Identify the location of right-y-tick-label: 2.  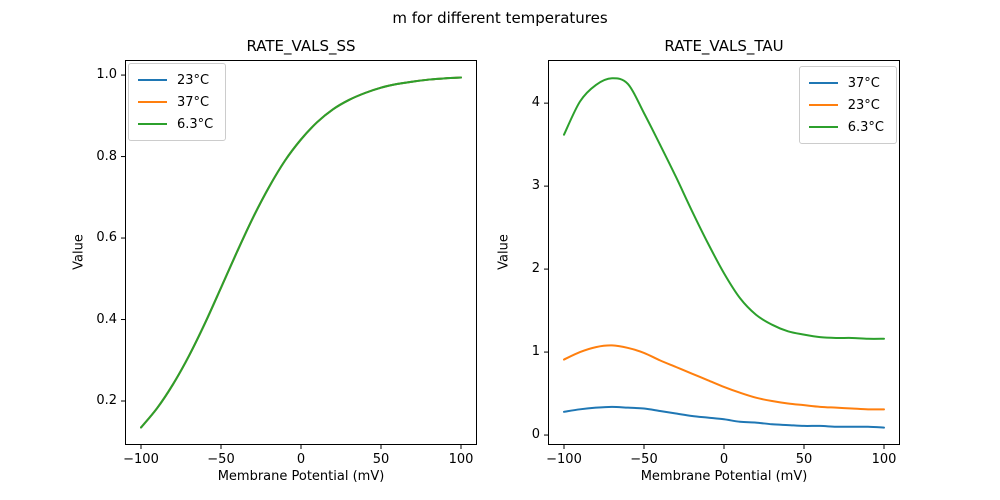
(535, 269).